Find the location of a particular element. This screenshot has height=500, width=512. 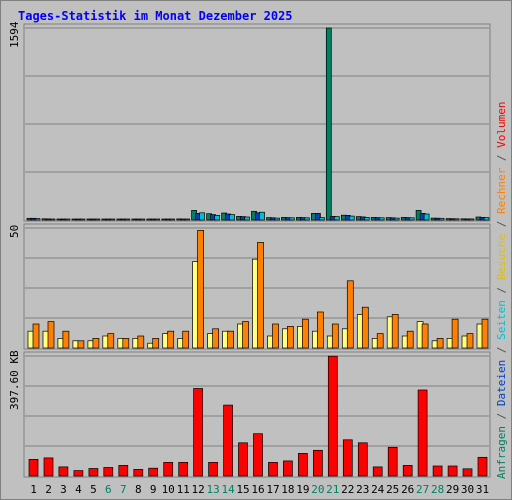

day-label-28: 28 is located at coordinates (437, 489).